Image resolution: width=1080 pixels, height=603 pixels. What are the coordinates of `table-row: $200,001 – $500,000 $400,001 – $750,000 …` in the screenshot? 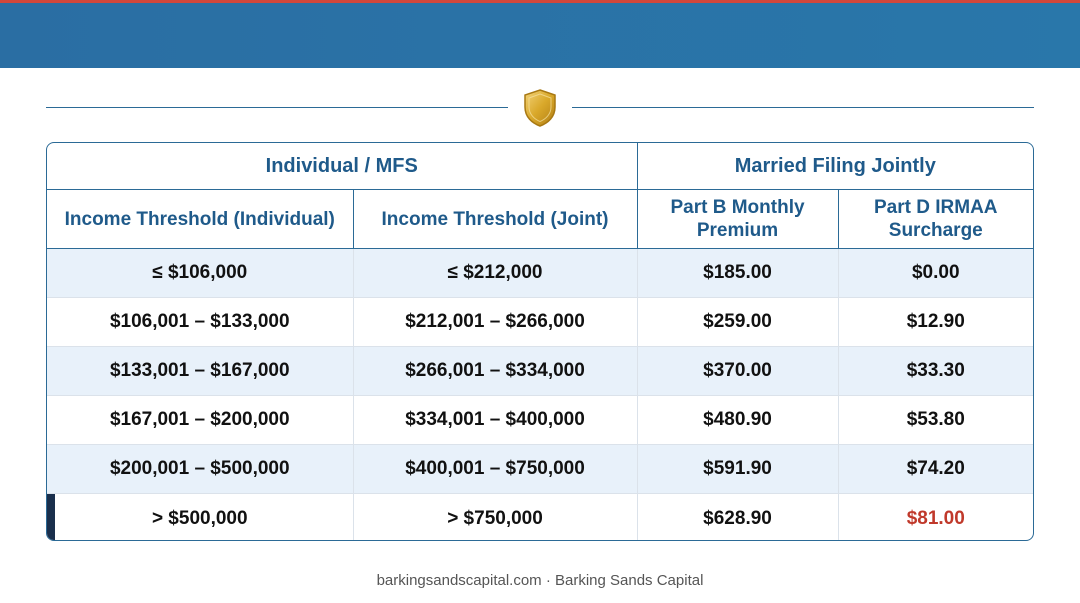 It's located at (540, 469).